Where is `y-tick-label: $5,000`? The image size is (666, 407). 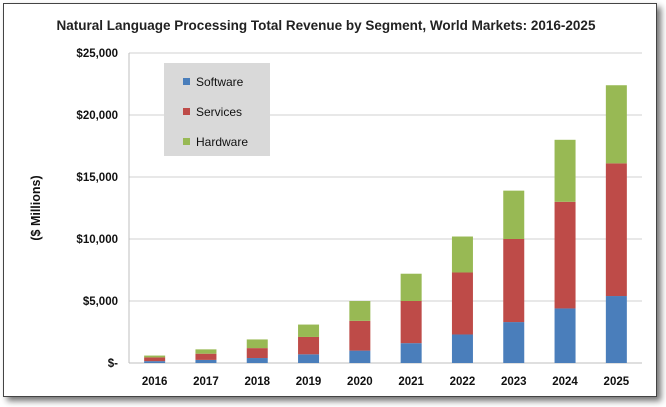
y-tick-label: $5,000 is located at coordinates (100, 302).